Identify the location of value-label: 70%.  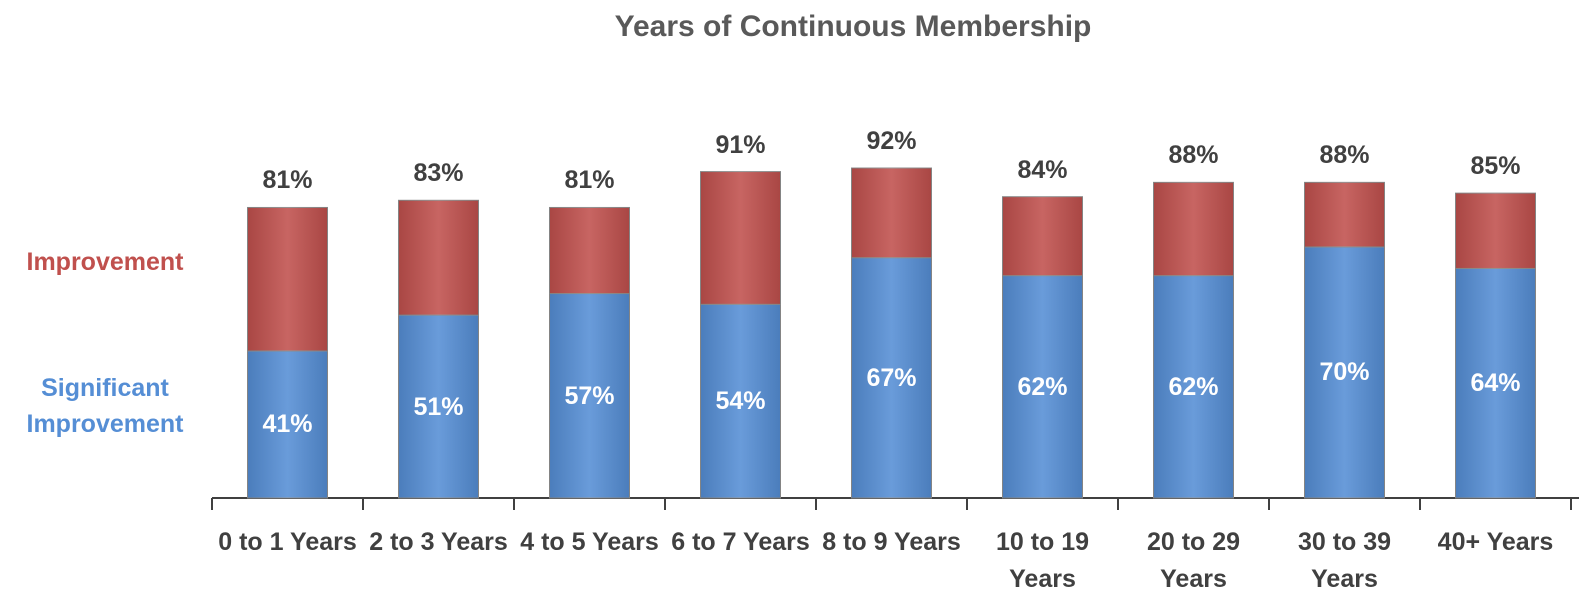
(1344, 372).